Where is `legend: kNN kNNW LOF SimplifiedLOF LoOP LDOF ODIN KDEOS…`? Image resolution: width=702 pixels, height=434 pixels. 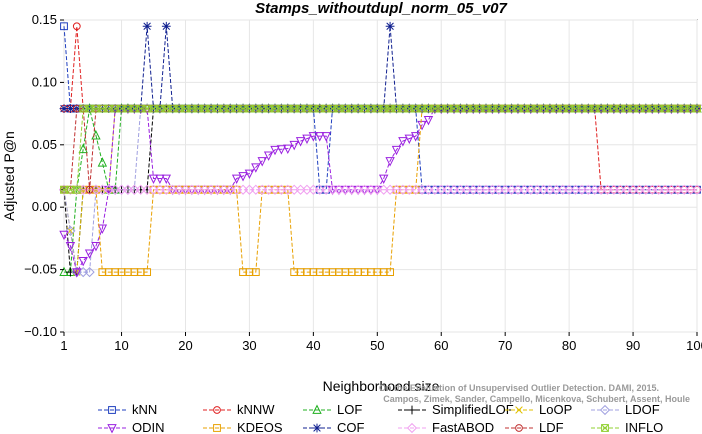
legend: kNN kNNW LOF SimplifiedLOF LoOP LDOF ODIN KDEOS… is located at coordinates (380, 418).